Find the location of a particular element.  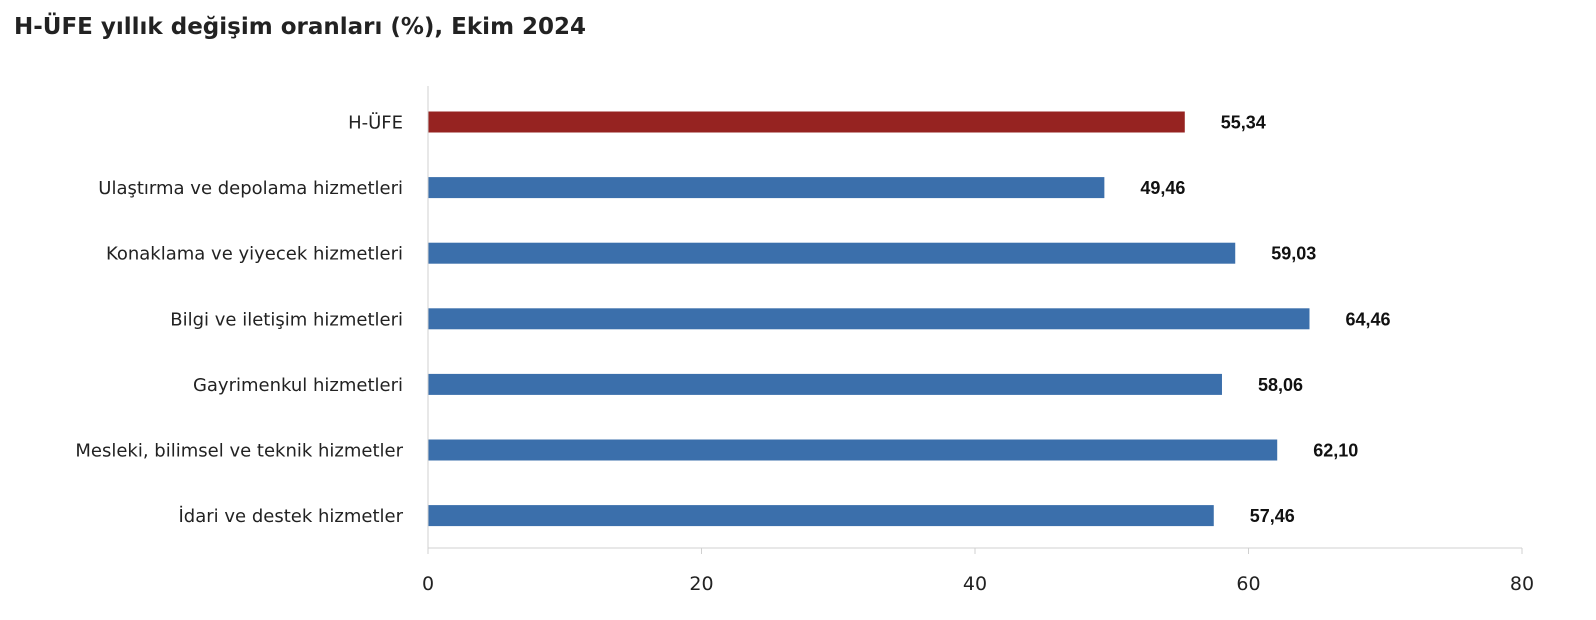

value-label: 59,03 is located at coordinates (1293, 254).